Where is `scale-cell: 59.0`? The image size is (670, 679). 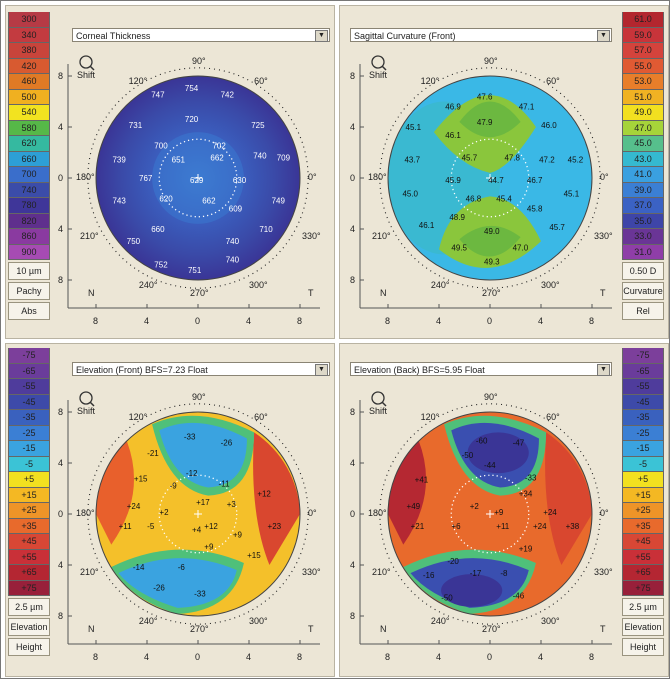 scale-cell: 59.0 is located at coordinates (643, 35).